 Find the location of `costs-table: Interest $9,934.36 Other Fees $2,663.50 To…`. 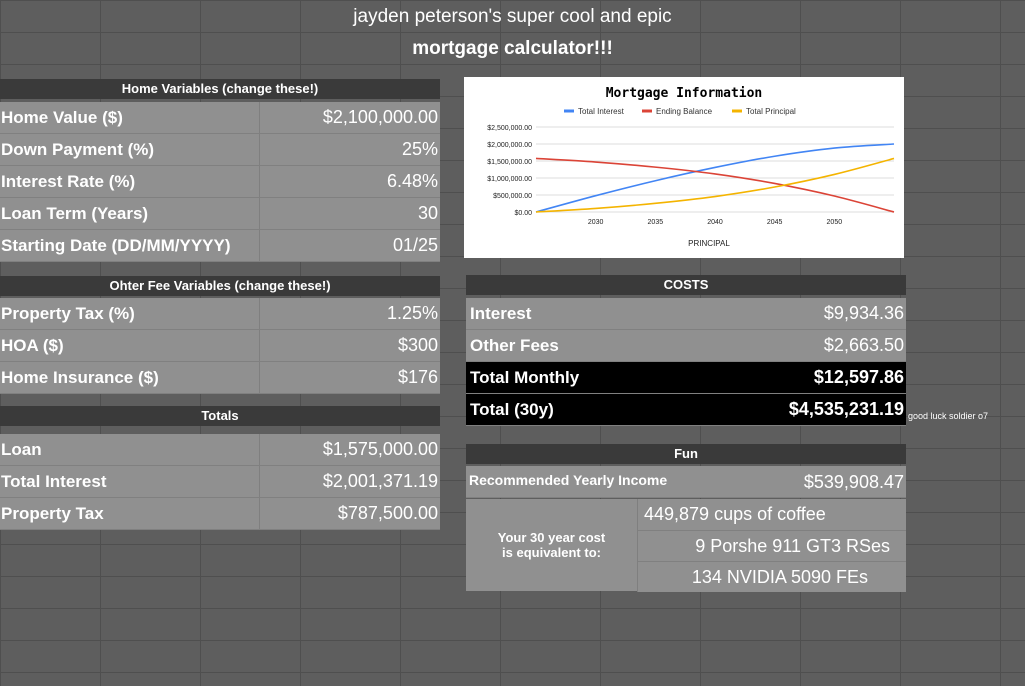

costs-table: Interest $9,934.36 Other Fees $2,663.50 To… is located at coordinates (686, 362).